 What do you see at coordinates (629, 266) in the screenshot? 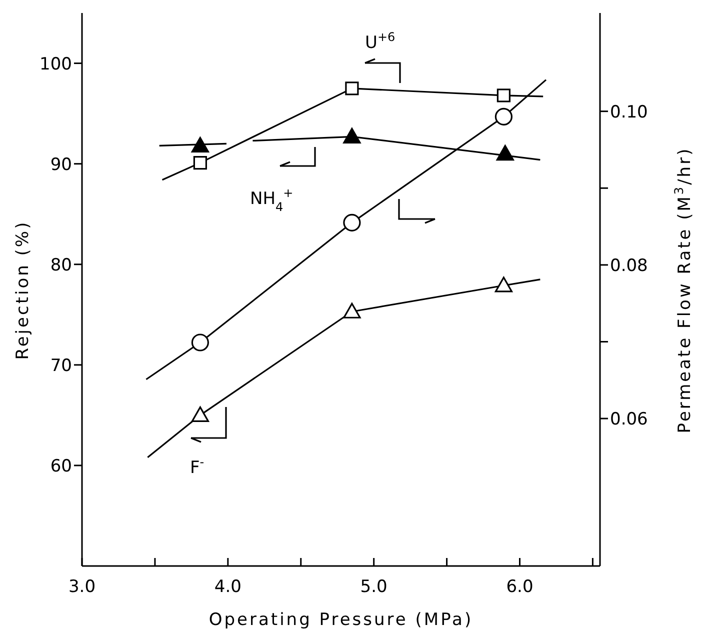
I see `y2-tick-label: 0.08` at bounding box center [629, 266].